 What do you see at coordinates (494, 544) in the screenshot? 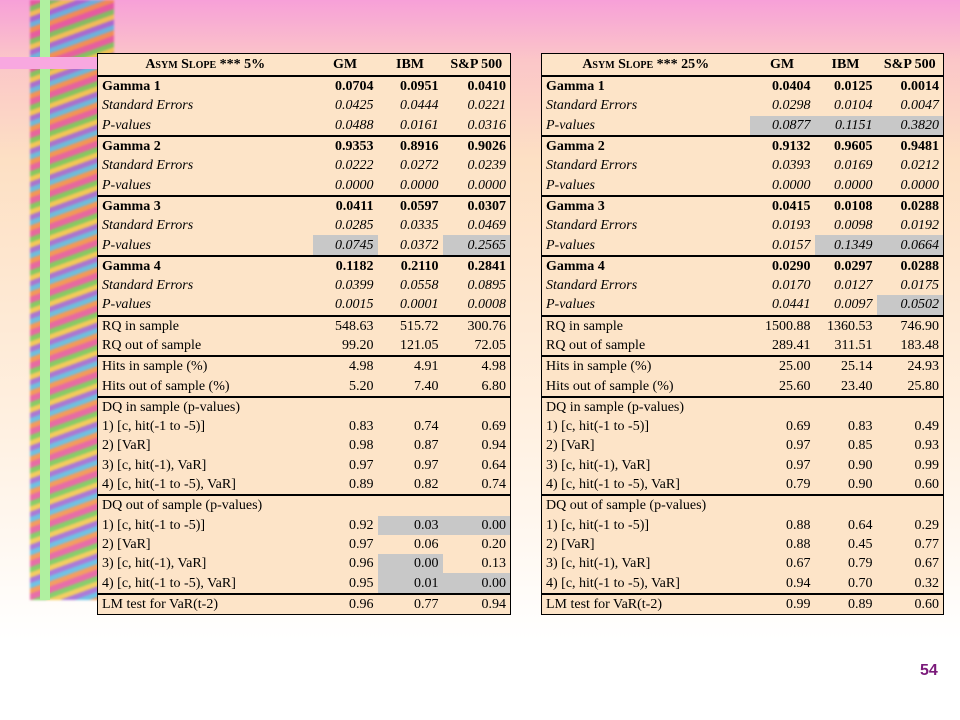
I see `value-cell: 0.20` at bounding box center [494, 544].